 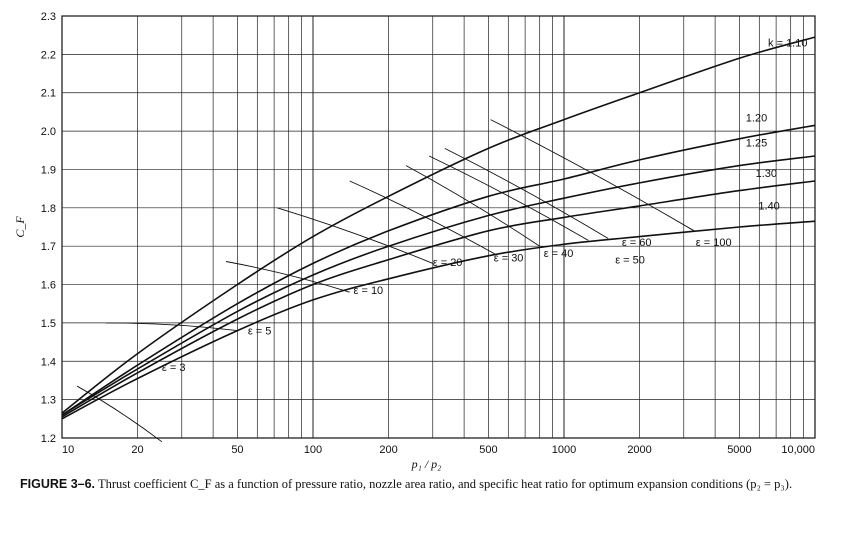 What do you see at coordinates (756, 143) in the screenshot?
I see `curve-label: 1.25` at bounding box center [756, 143].